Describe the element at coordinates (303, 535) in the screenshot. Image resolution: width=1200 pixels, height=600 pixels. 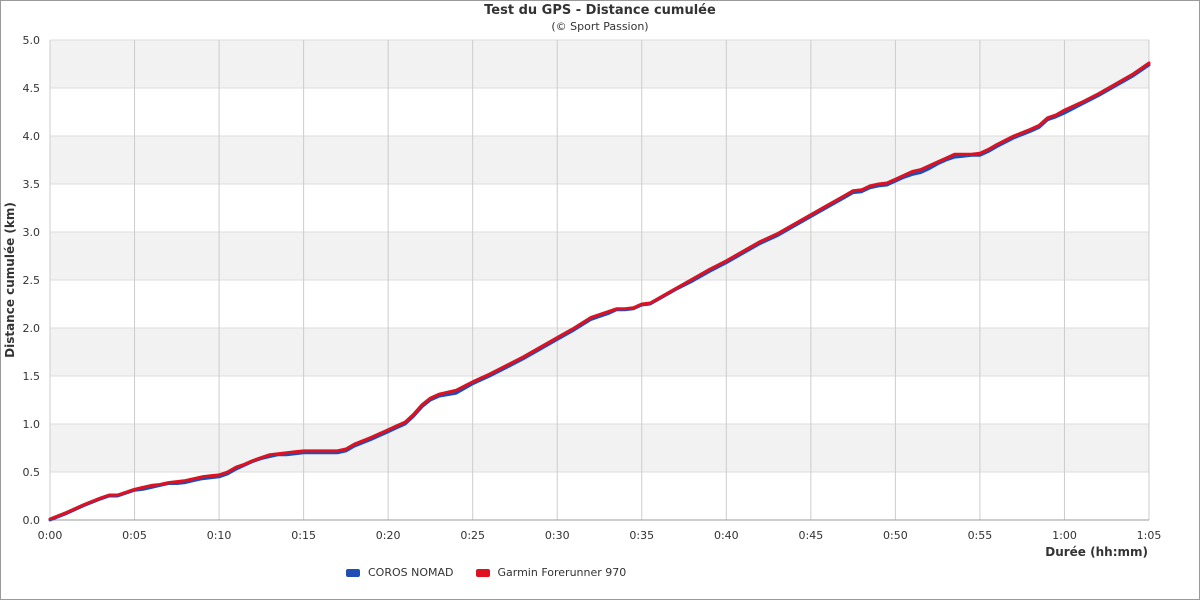
I see `x-tick-label: 0:15` at that location.